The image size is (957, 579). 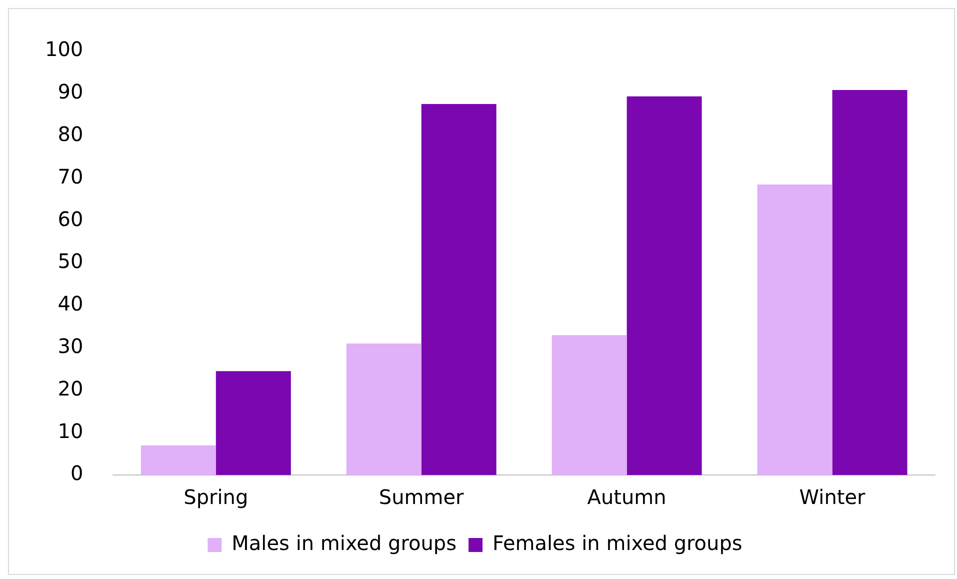 I want to click on legend-label: Males in mixed groups, so click(x=344, y=543).